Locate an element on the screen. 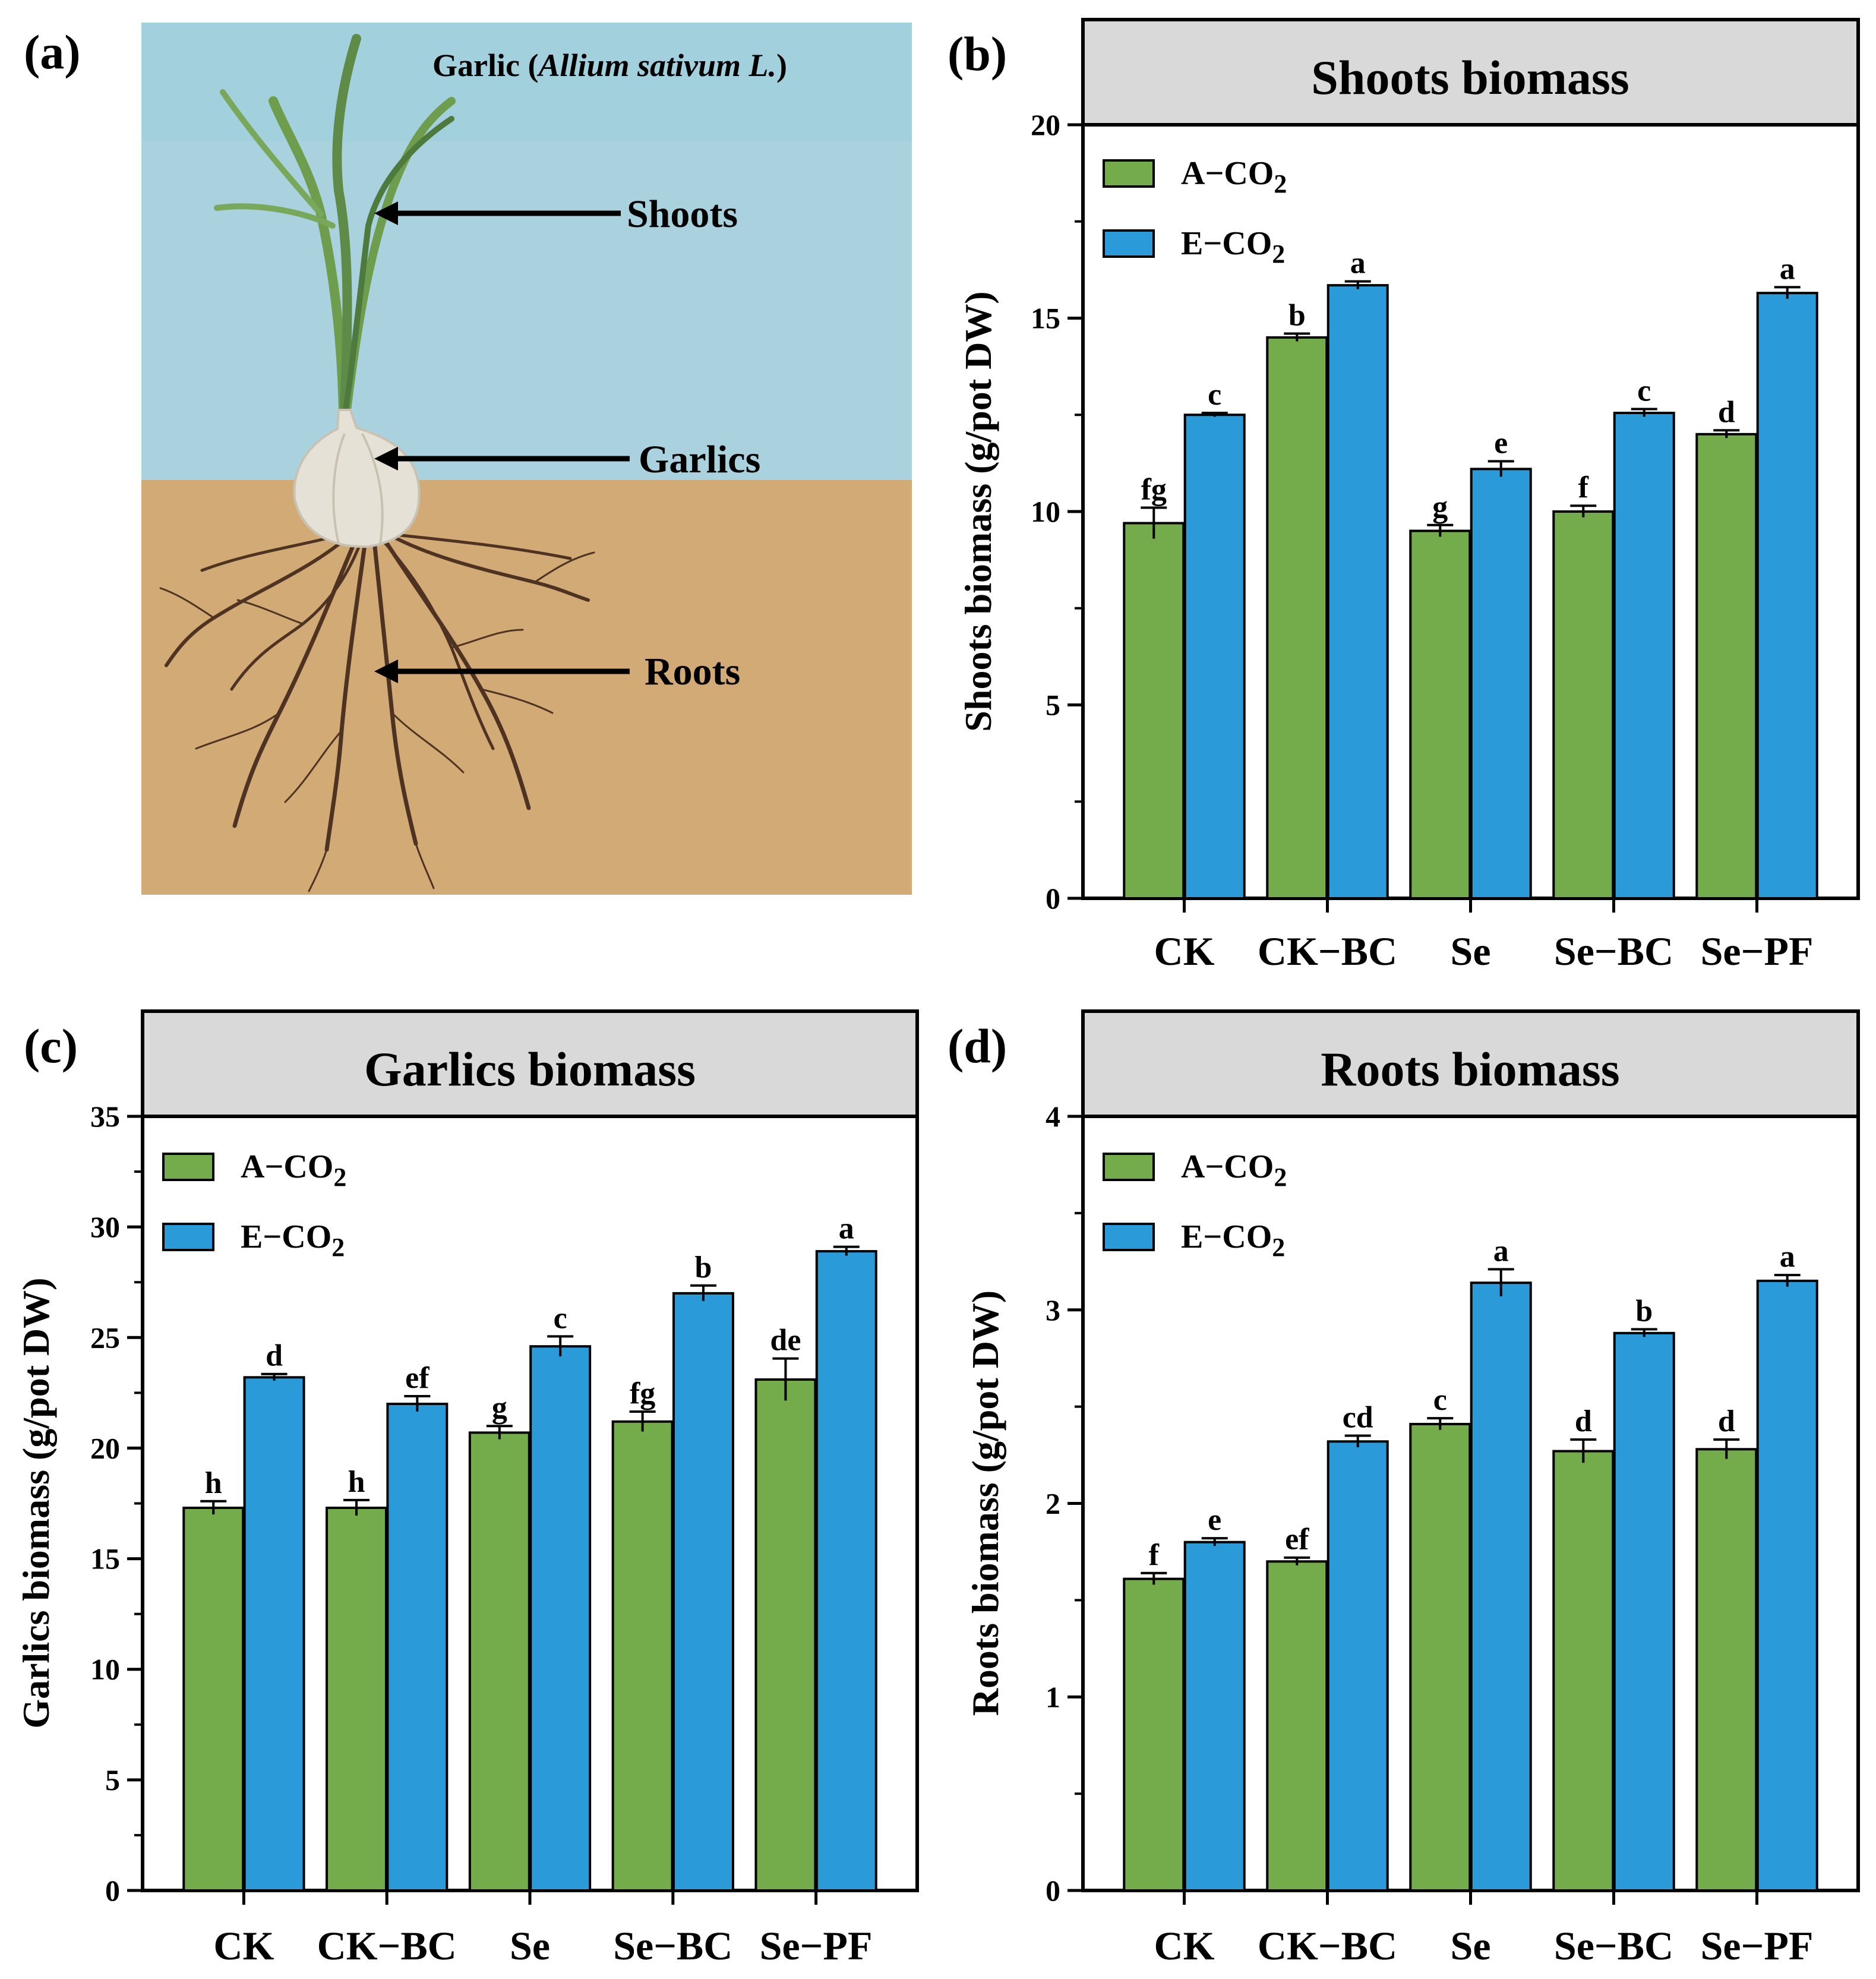 This screenshot has height=1979, width=1876. chart-title: Garlics biomass is located at coordinates (530, 1069).